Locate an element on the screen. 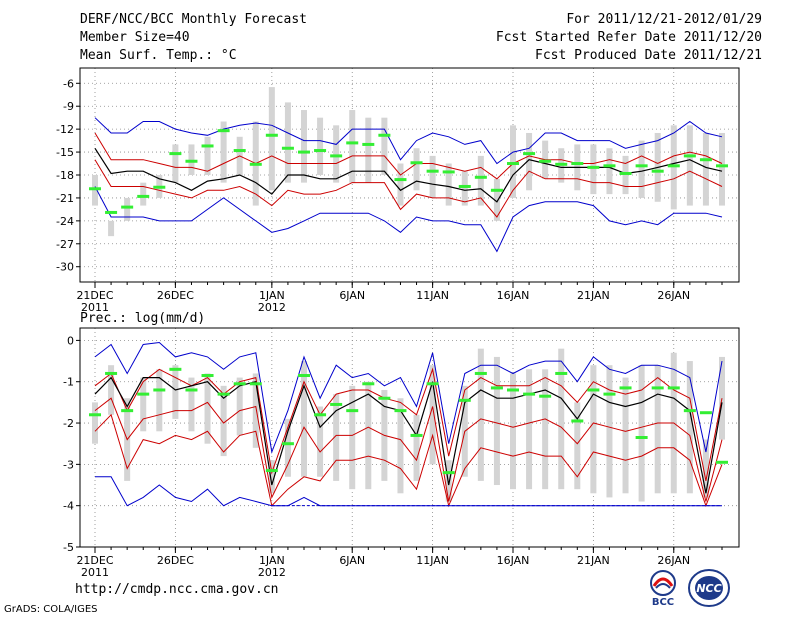 This screenshot has height=618, width=800. x-tick-label: 21JAN is located at coordinates (593, 560).